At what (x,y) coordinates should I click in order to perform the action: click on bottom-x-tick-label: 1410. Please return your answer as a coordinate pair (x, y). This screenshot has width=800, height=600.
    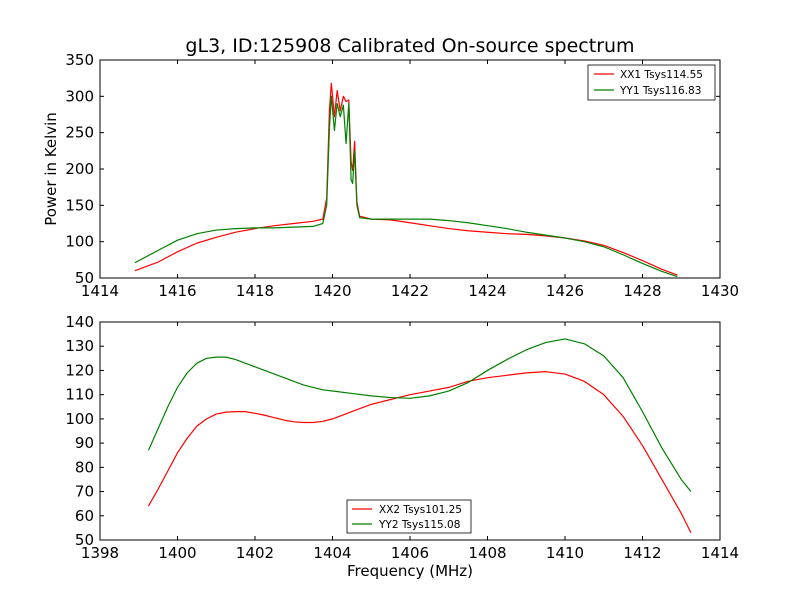
    Looking at the image, I should click on (565, 553).